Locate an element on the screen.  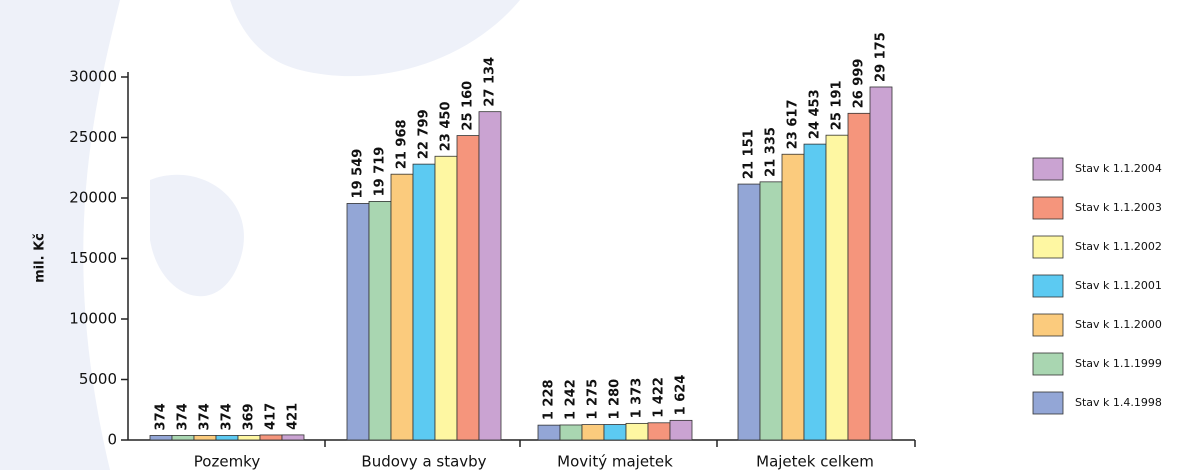
y-tick-label: 5000 is located at coordinates (98, 379).